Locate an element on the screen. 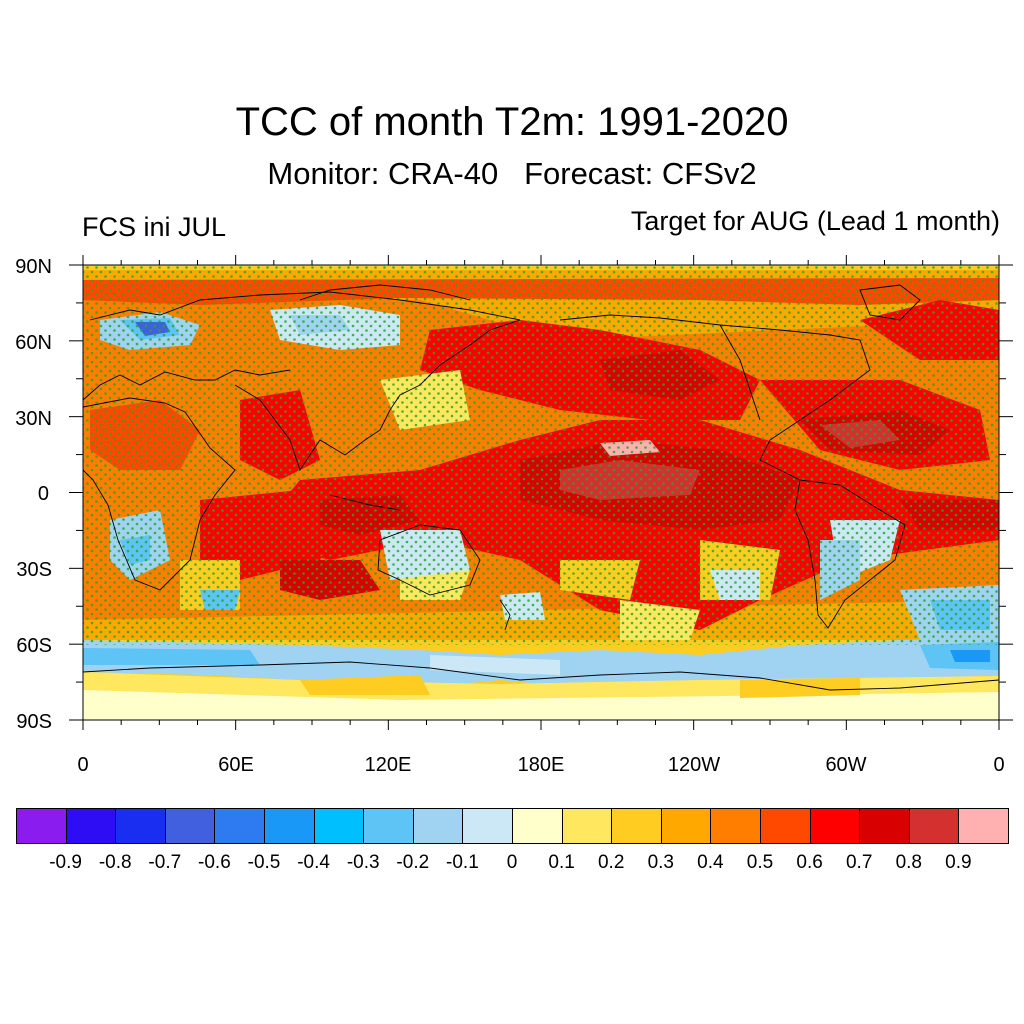 This screenshot has width=1024, height=1024. colorbar-label: -0.4 is located at coordinates (313, 862).